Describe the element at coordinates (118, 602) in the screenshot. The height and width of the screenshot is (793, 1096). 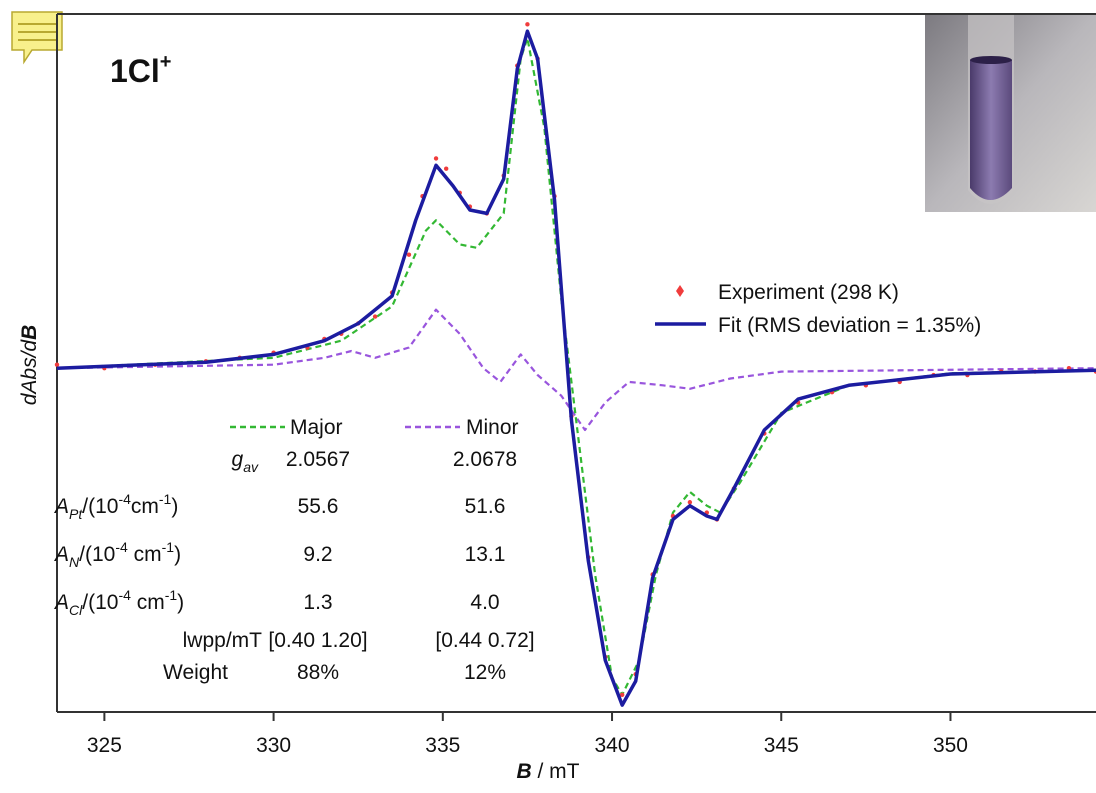
I see `row-label: ACl/(10-4 cm-1)` at that location.